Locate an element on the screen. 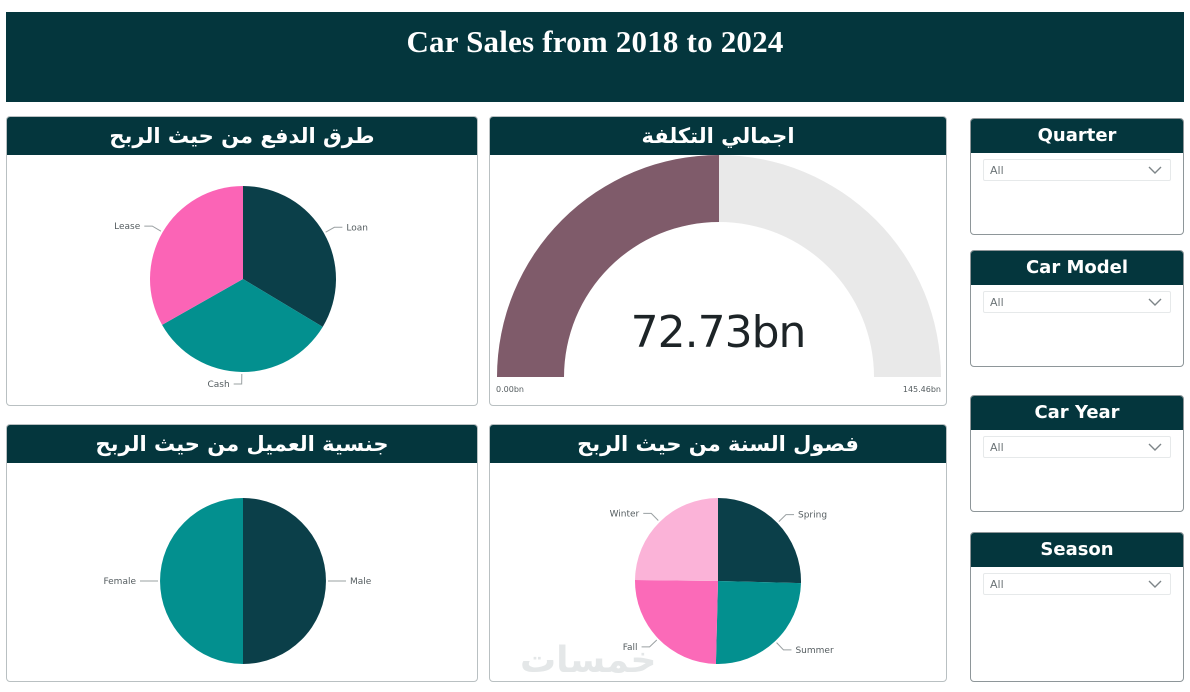 This screenshot has height=692, width=1190. pie-label-male: Male is located at coordinates (361, 582).